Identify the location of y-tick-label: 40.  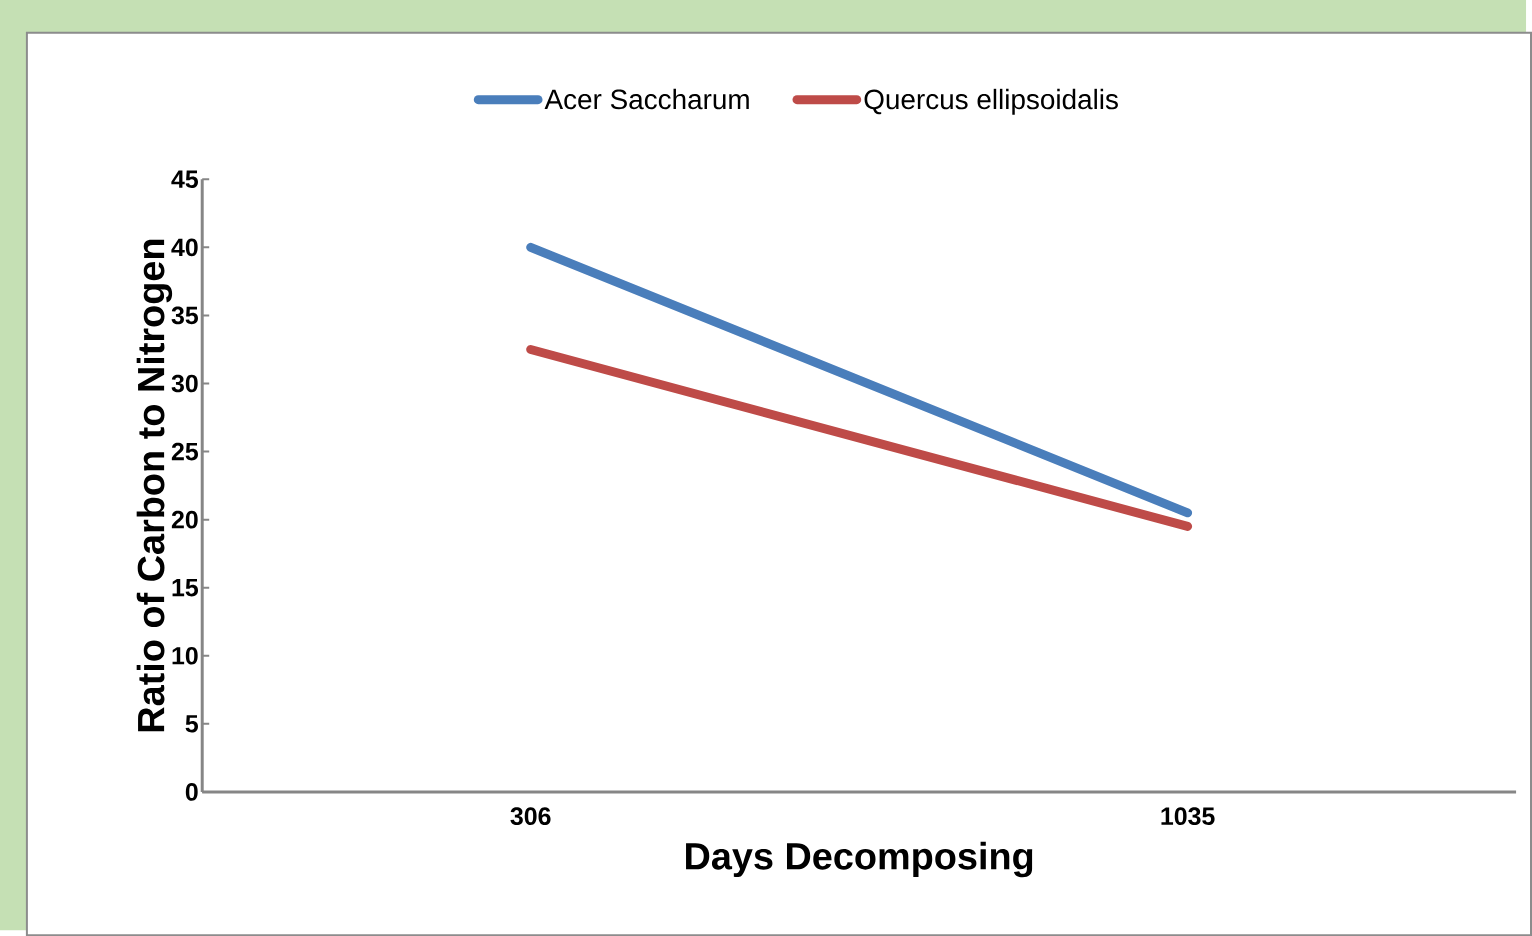
(184, 247).